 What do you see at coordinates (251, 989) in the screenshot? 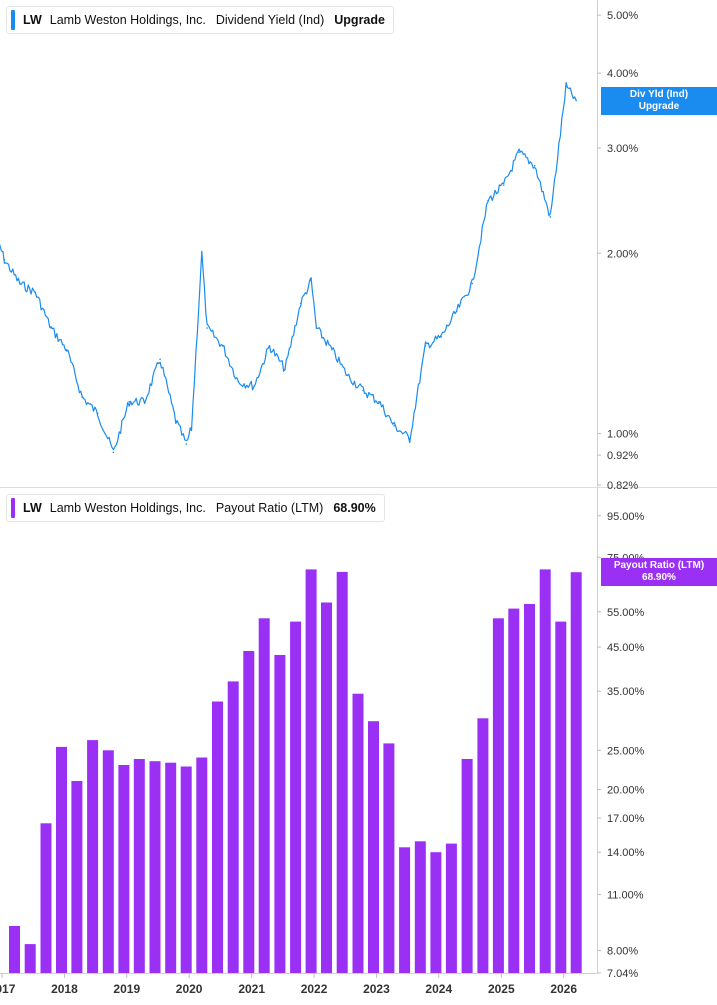
I see `xtick-label: 2021` at bounding box center [251, 989].